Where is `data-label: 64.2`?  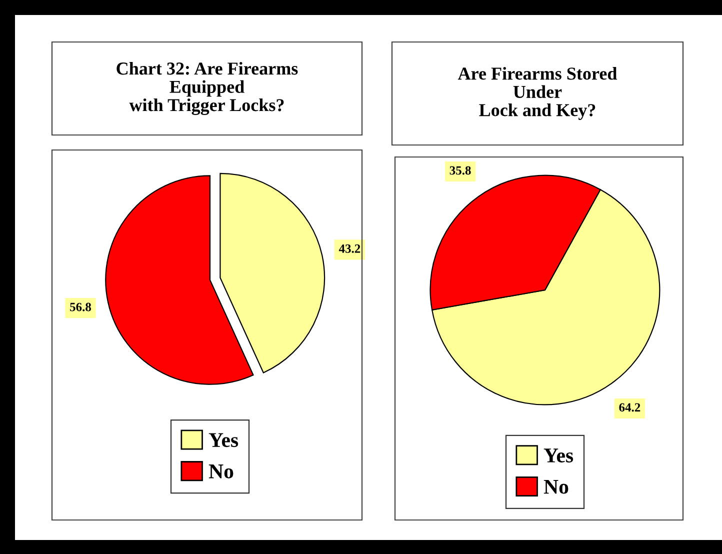
data-label: 64.2 is located at coordinates (629, 407).